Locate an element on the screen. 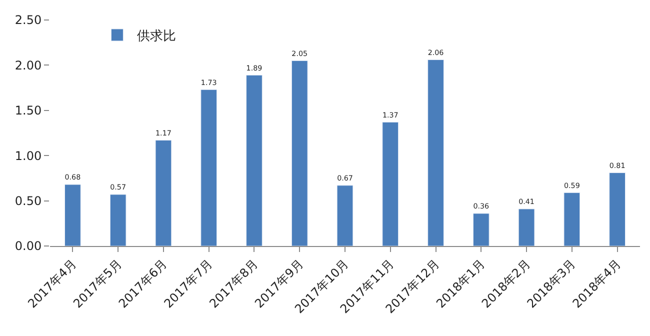  y-tick-label: 1.00 is located at coordinates (28, 155).